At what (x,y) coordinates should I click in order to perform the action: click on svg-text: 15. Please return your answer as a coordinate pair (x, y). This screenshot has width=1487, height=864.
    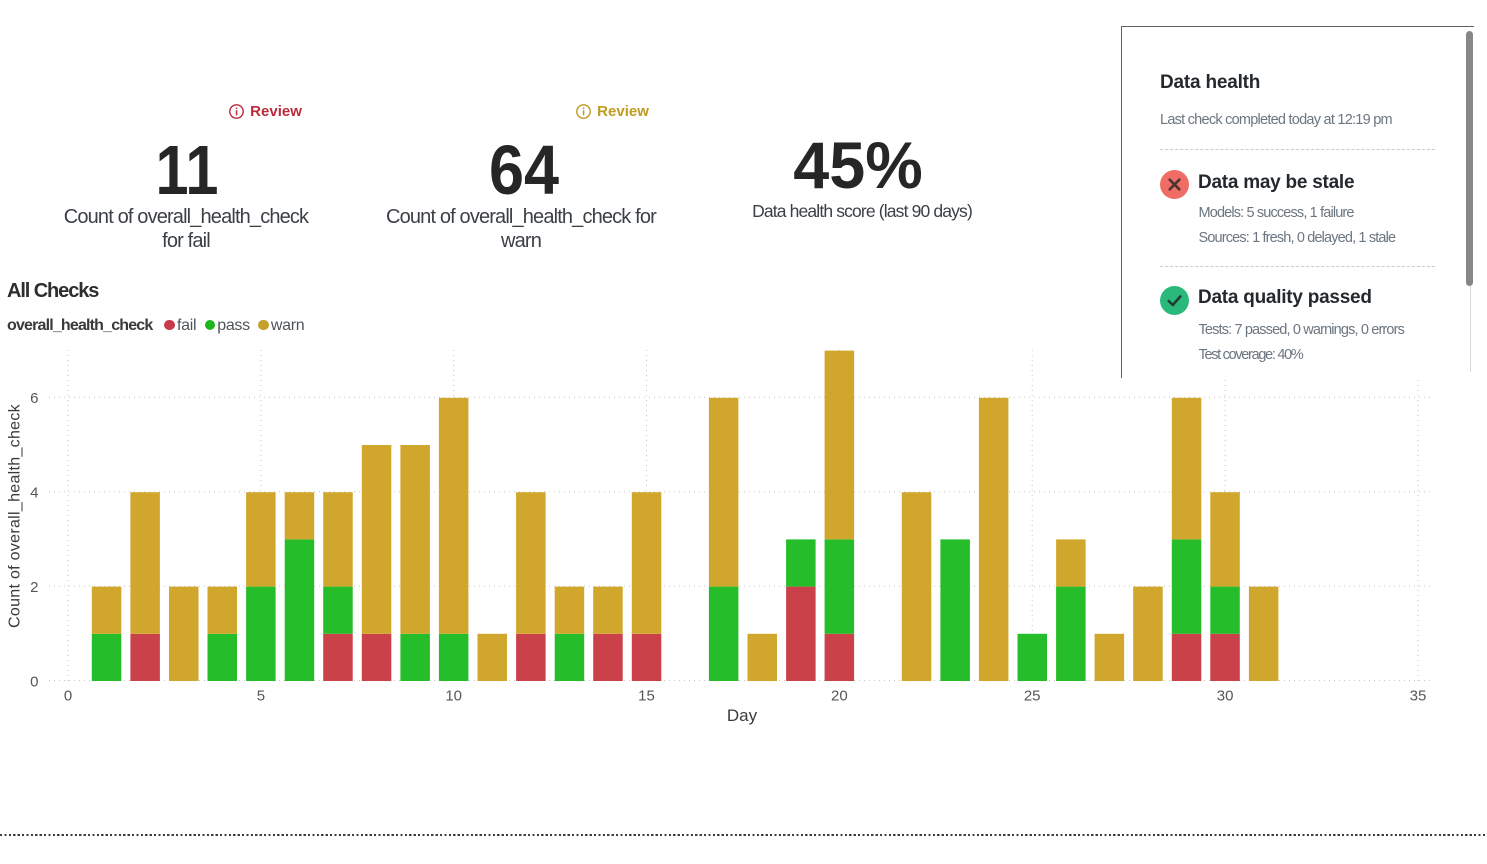
    Looking at the image, I should click on (646, 696).